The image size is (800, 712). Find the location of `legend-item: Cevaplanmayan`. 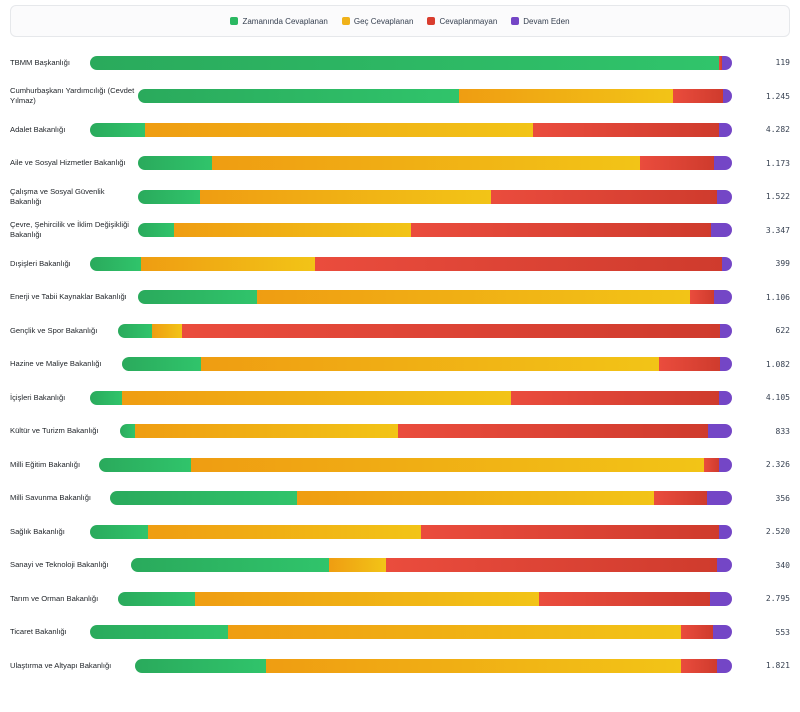

legend-item: Cevaplanmayan is located at coordinates (462, 21).